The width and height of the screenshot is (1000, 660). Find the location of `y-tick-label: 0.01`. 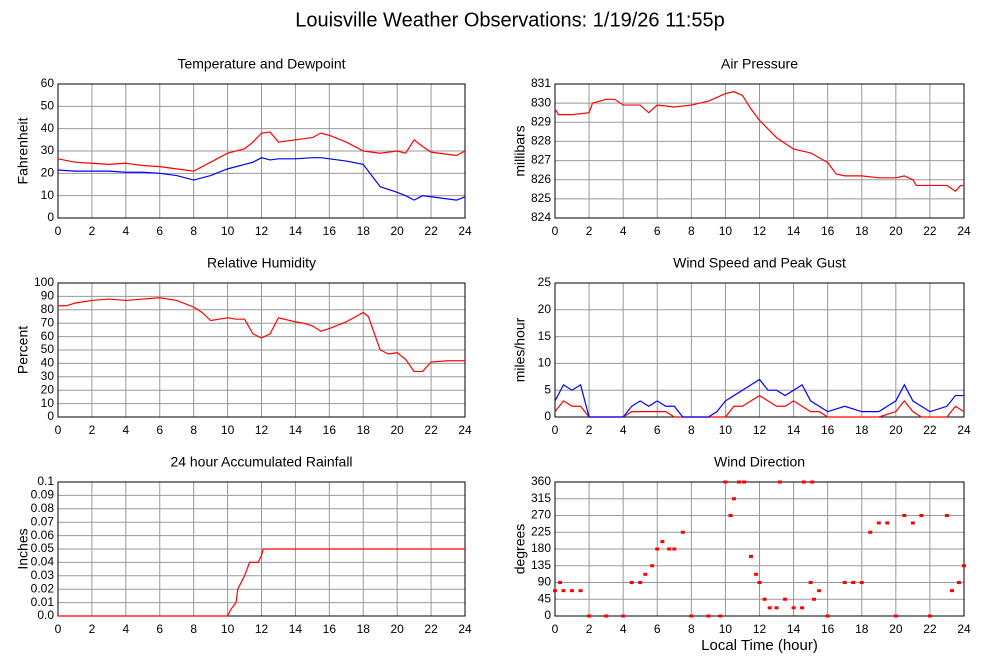

y-tick-label: 0.01 is located at coordinates (43, 602).